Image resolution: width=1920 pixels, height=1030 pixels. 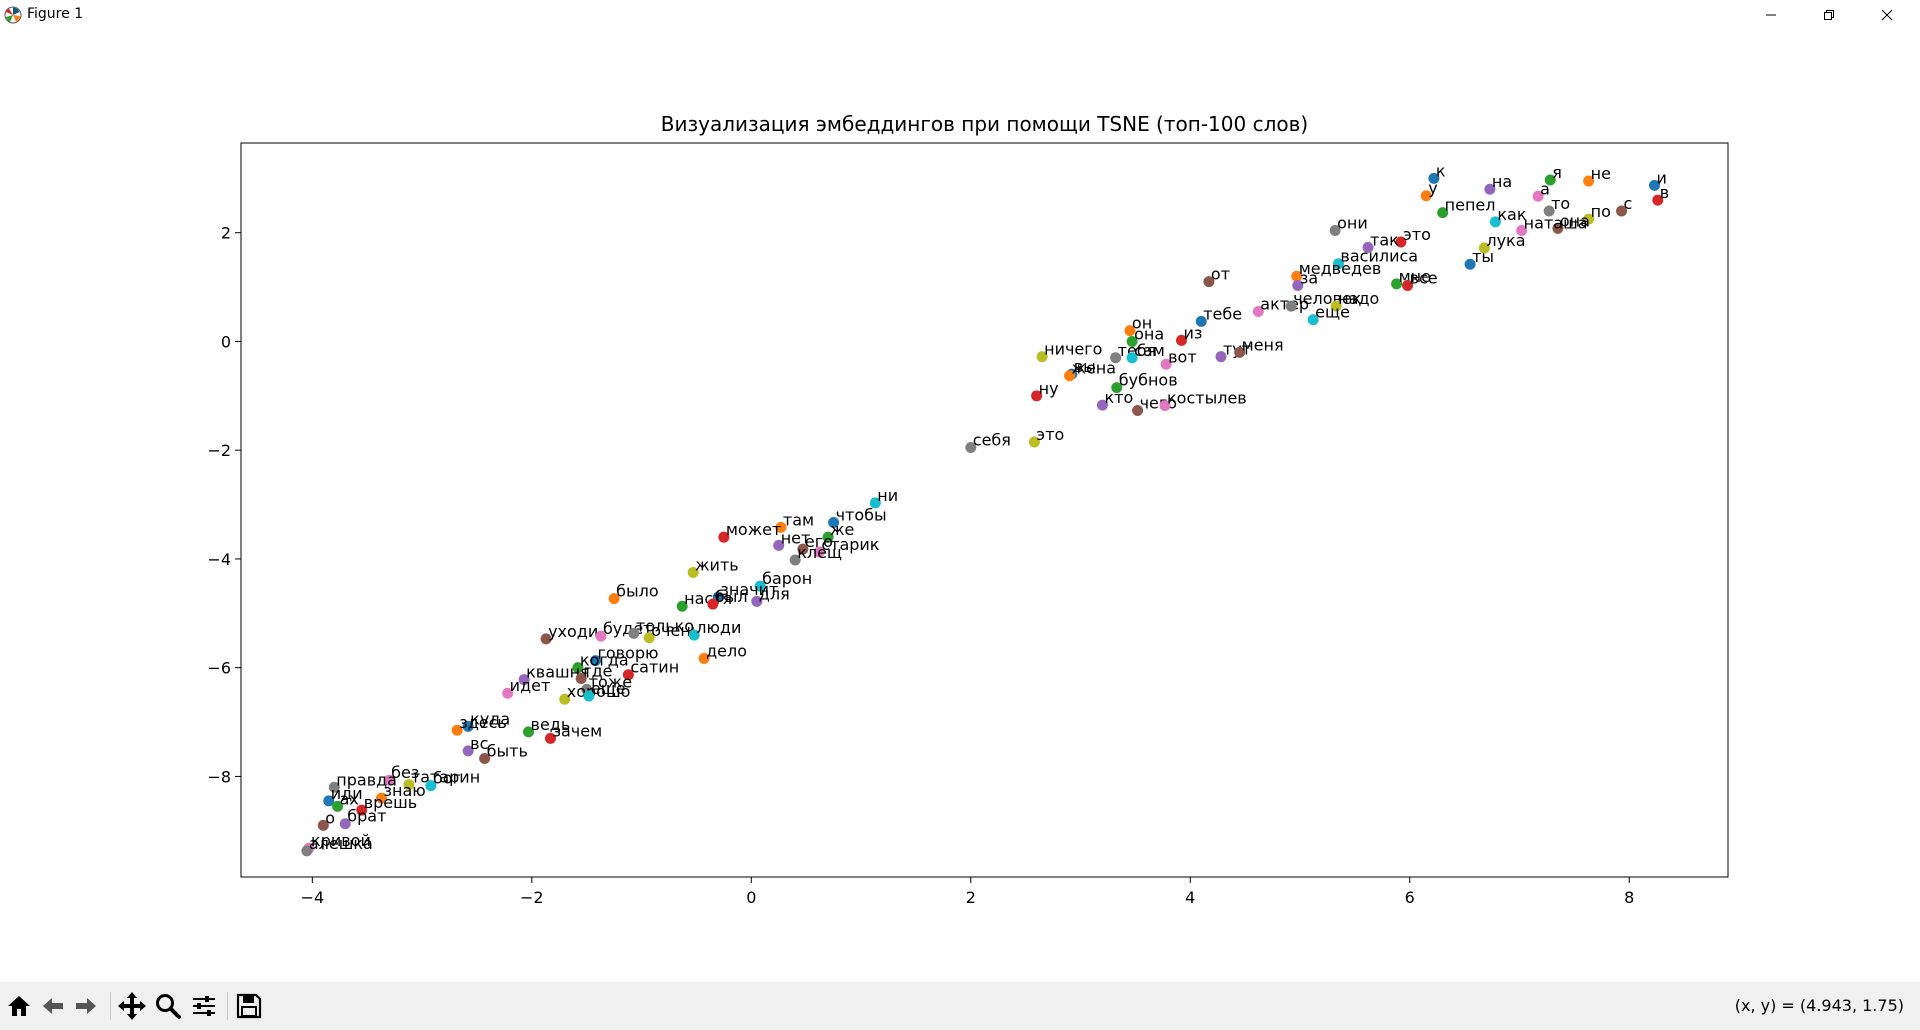 I want to click on point-label: бог, so click(x=447, y=778).